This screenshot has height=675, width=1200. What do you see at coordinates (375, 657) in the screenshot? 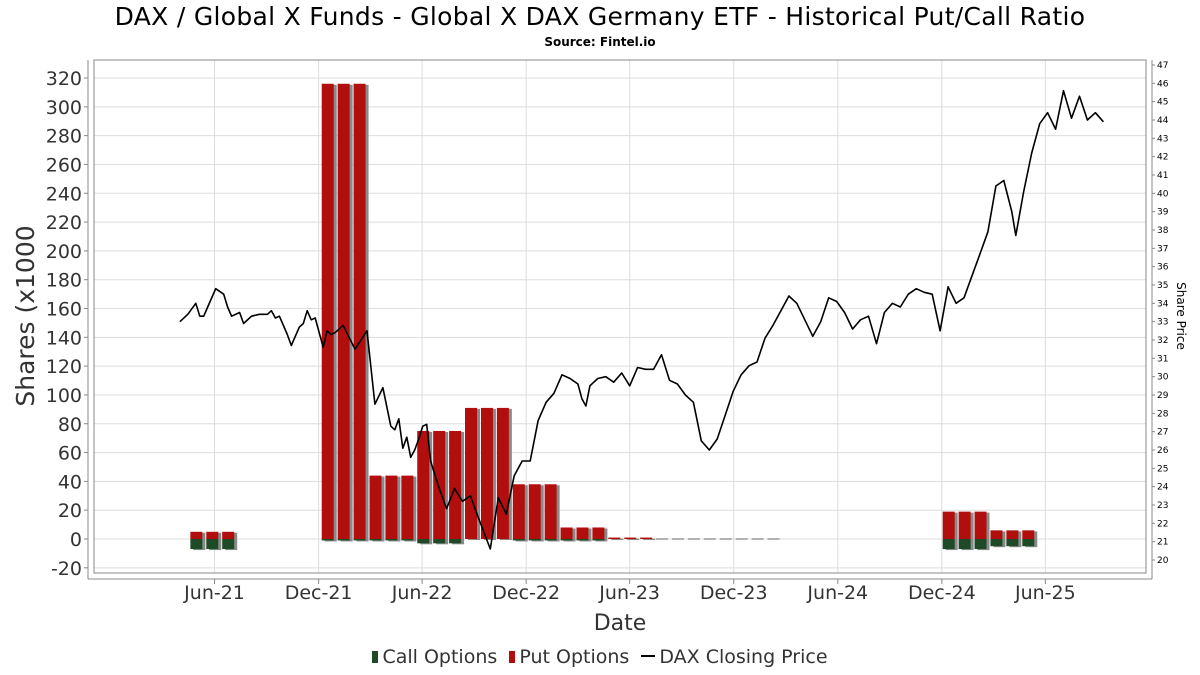
I see `call-swatch` at bounding box center [375, 657].